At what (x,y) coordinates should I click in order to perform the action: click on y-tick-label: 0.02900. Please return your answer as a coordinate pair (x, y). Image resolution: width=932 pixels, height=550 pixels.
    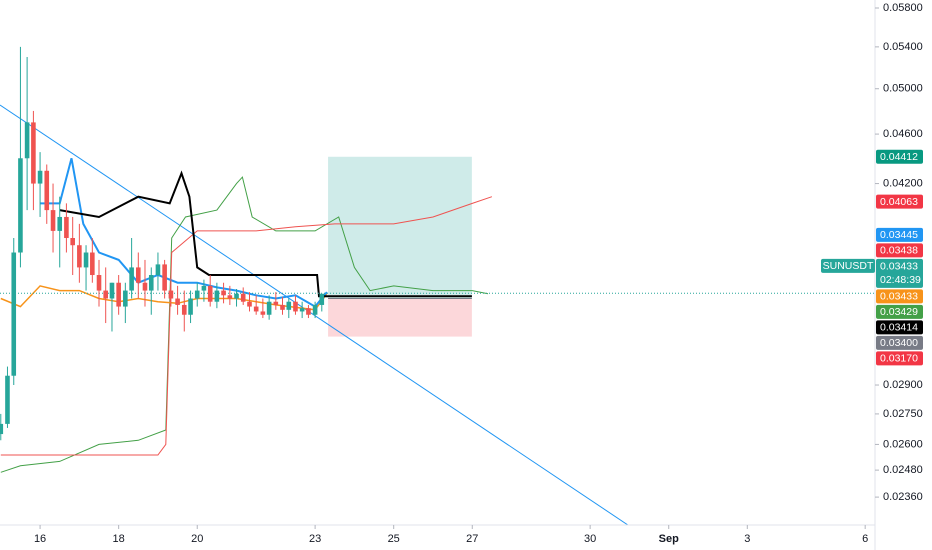
    Looking at the image, I should click on (903, 385).